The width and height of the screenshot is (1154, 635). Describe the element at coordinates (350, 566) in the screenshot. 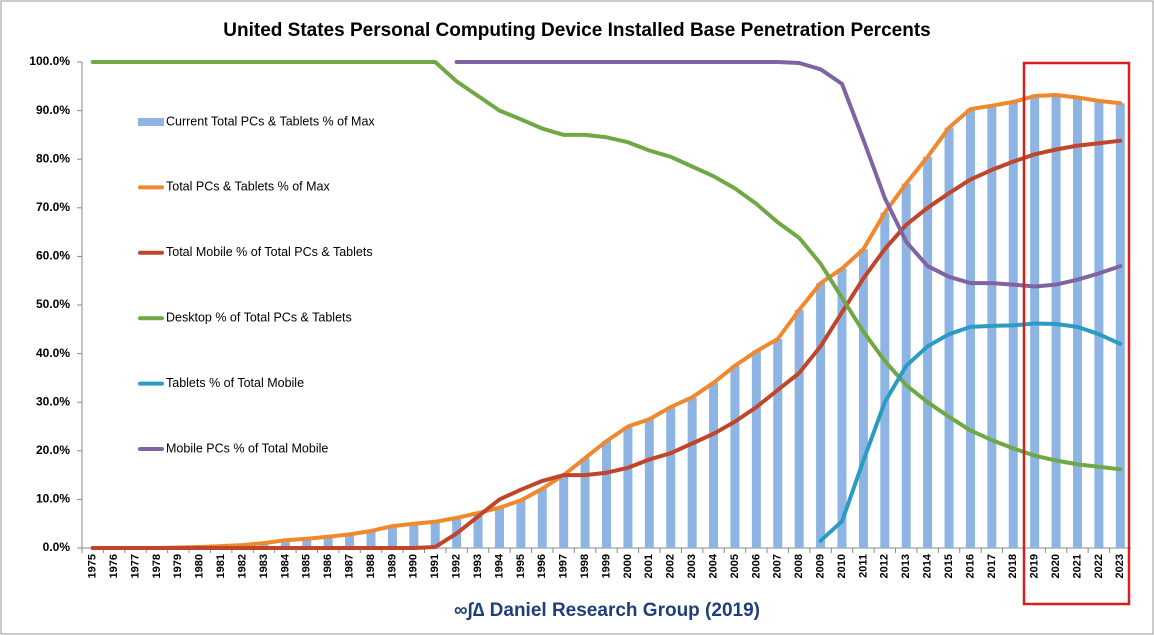

I see `x-tick-label: 1987` at that location.